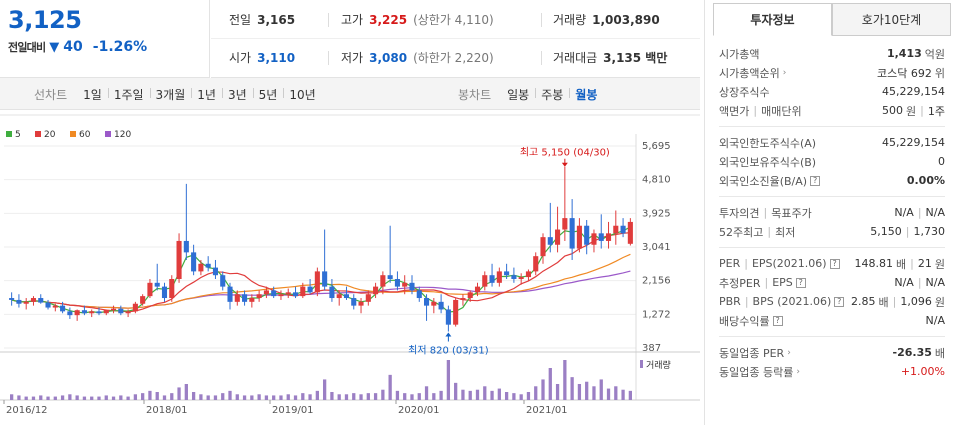 This screenshot has height=425, width=954. I want to click on info-row: 투자의견 | 목표주가 N/A | N/A, so click(832, 212).